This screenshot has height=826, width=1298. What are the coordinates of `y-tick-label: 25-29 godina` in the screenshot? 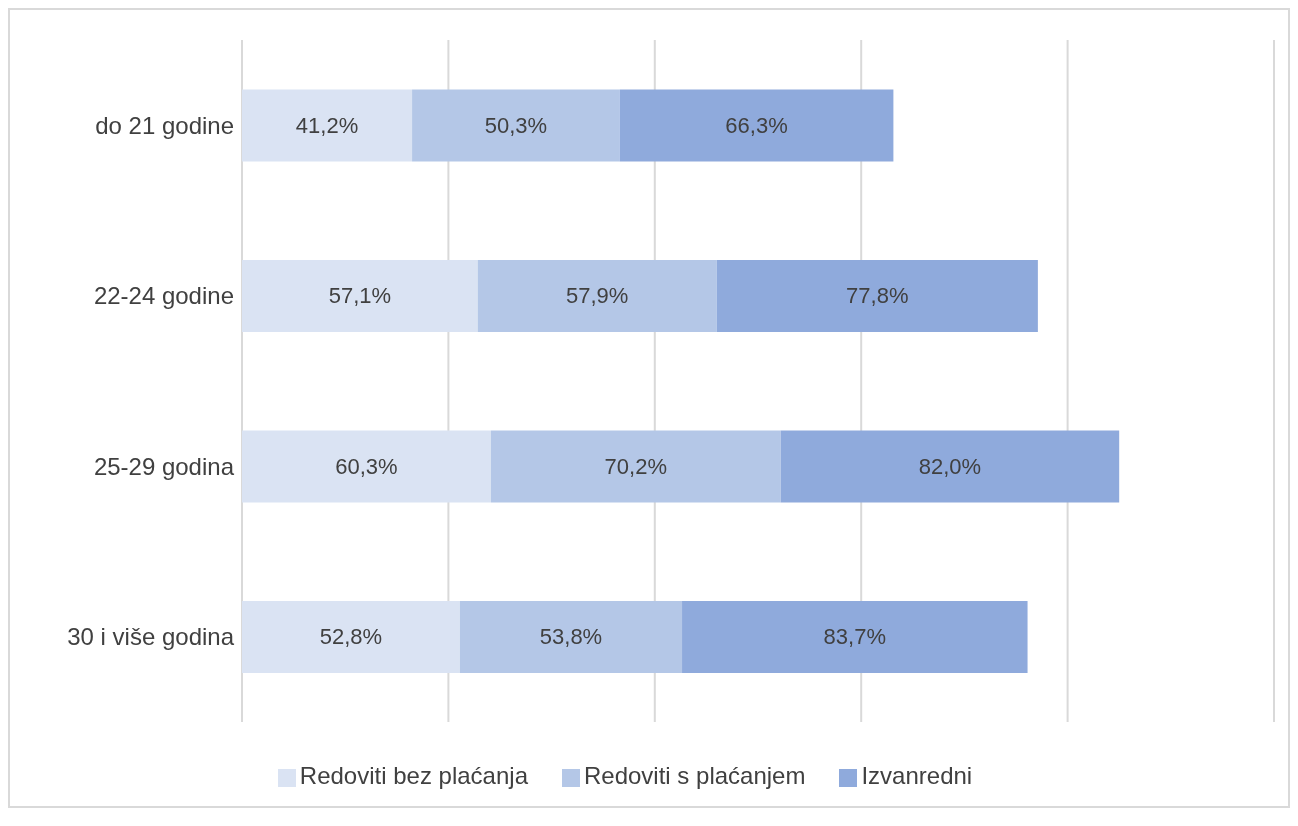 It's located at (164, 466).